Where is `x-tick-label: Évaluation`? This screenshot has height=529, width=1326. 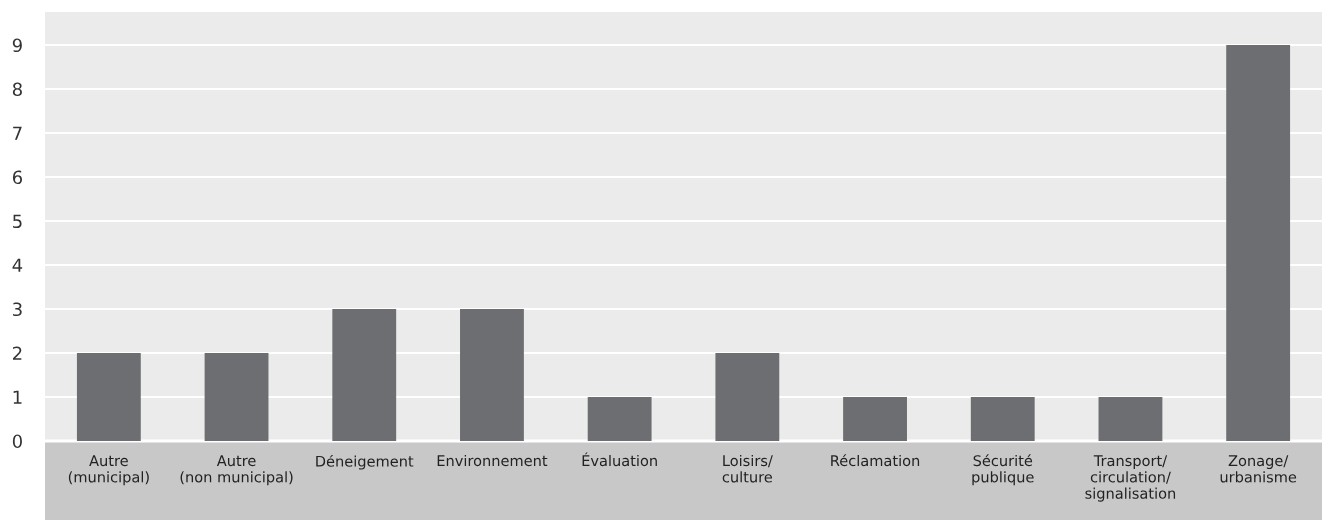 x-tick-label: Évaluation is located at coordinates (619, 459).